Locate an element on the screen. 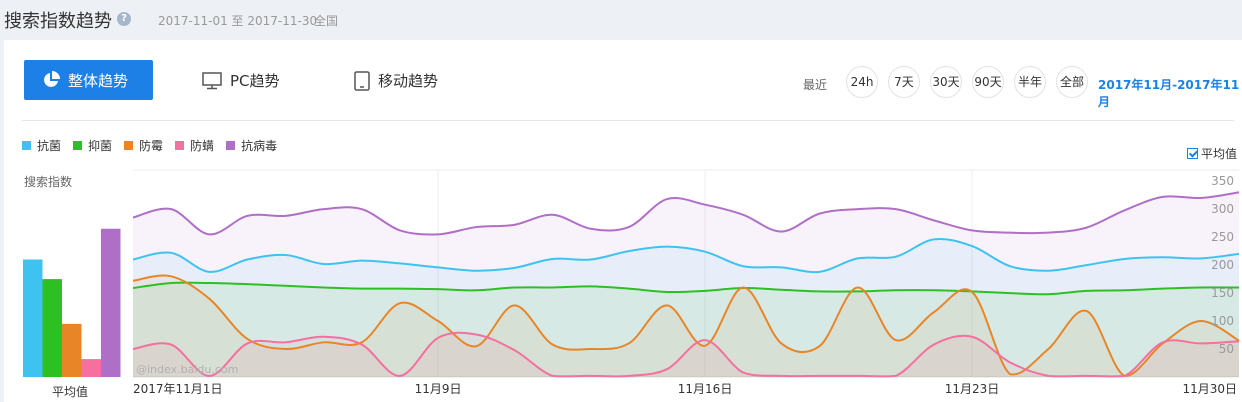  y-tick-label: 50 is located at coordinates (1226, 349).